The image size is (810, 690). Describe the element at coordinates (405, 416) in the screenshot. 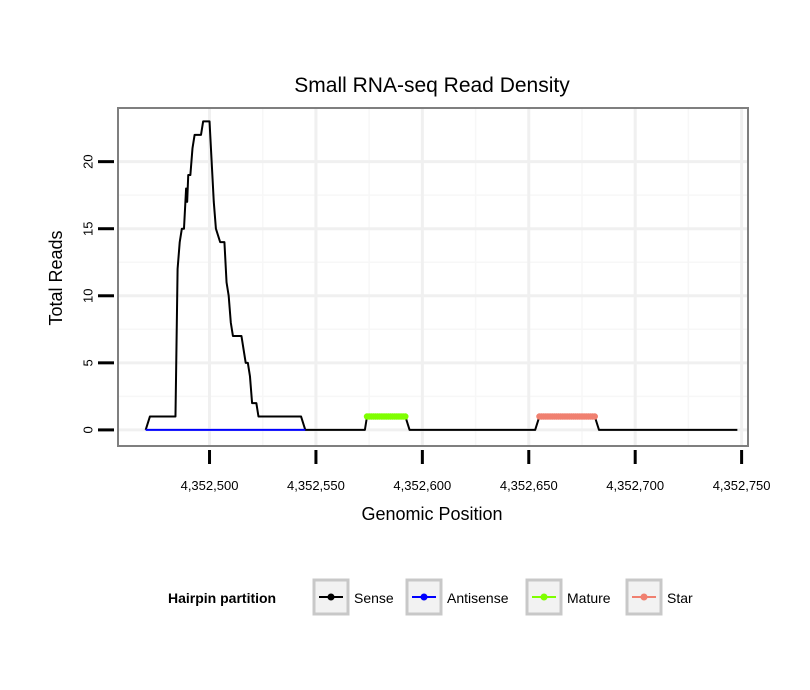

I see `series-point-mature` at that location.